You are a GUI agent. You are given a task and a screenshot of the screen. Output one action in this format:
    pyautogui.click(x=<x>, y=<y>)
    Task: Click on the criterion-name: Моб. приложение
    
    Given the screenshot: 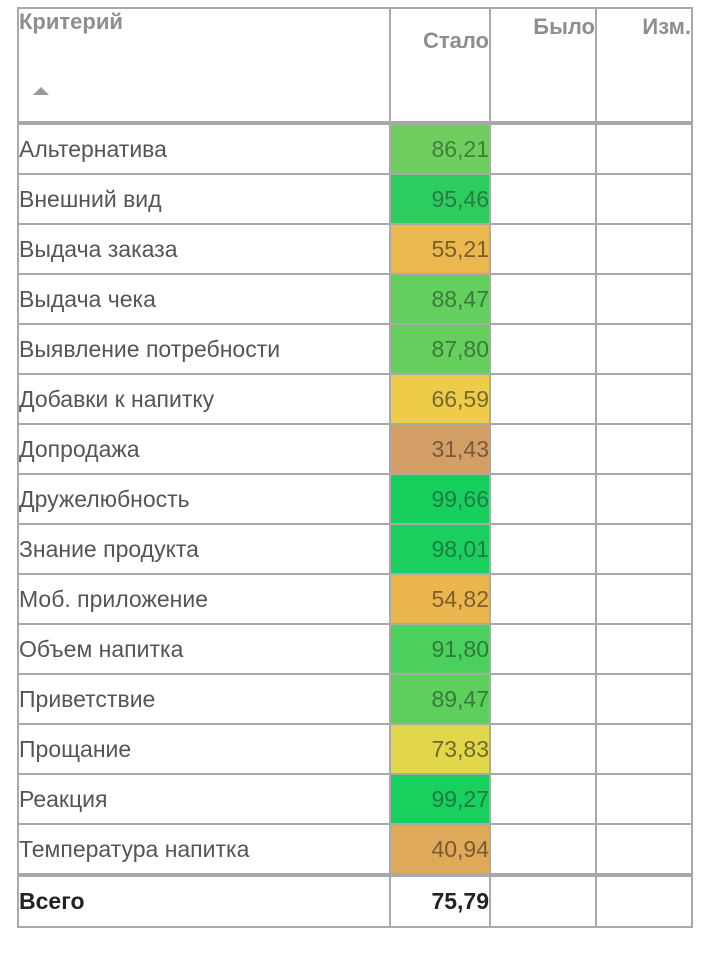 What is the action you would take?
    pyautogui.click(x=204, y=599)
    